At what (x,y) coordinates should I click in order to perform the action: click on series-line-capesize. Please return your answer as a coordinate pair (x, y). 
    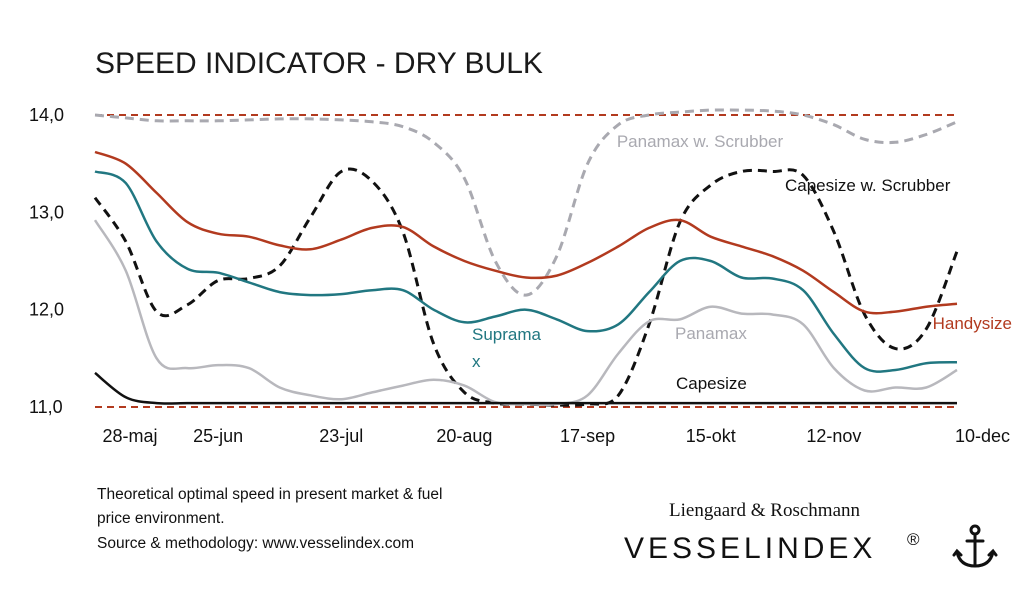
    Looking at the image, I should click on (525, 388).